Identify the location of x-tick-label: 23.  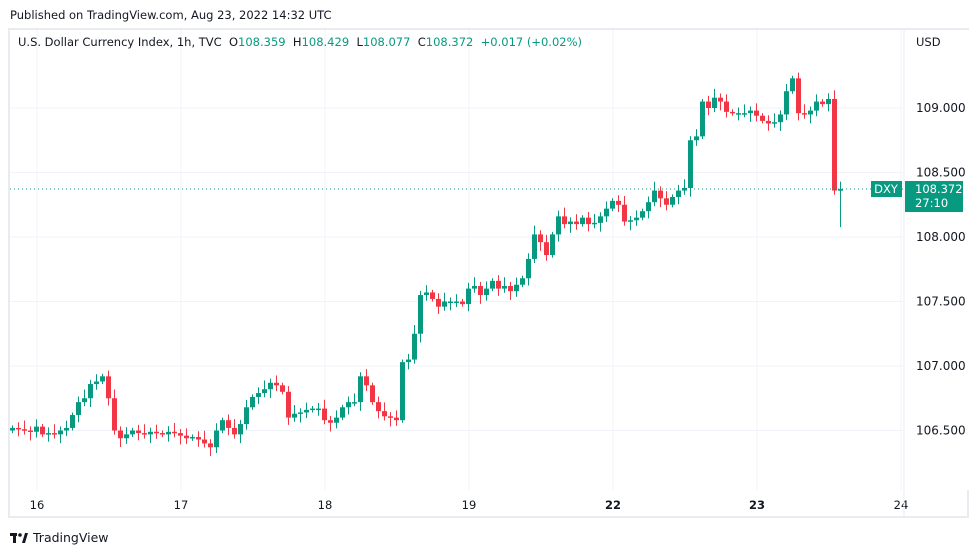
(757, 505).